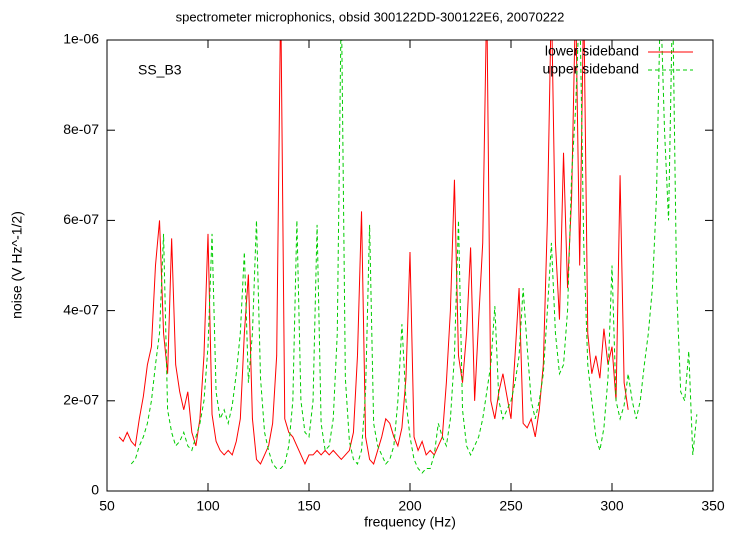 This screenshot has width=740, height=540. Describe the element at coordinates (81, 129) in the screenshot. I see `y-tick-label: 8e-07` at that location.